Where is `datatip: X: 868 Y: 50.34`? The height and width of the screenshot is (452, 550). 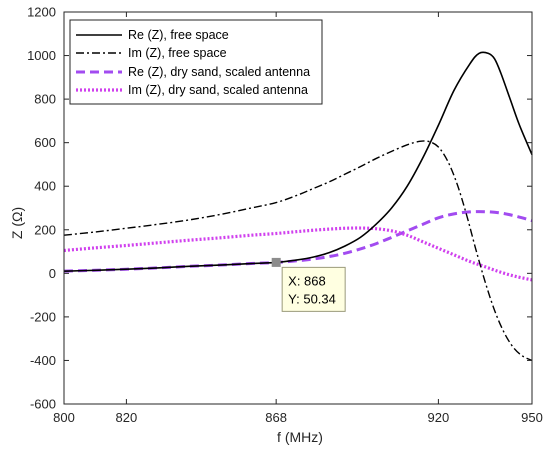
datatip: X: 868 Y: 50.34 is located at coordinates (308, 284).